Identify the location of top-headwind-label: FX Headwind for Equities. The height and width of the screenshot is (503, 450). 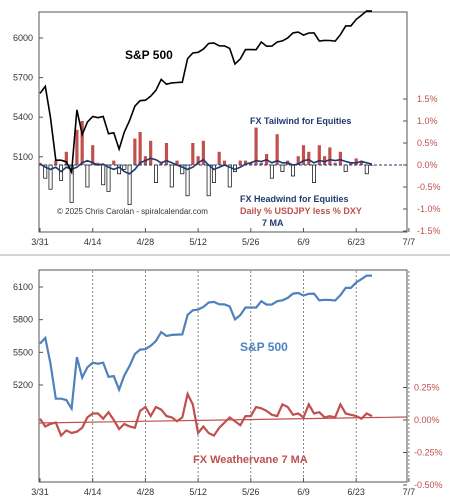
(294, 199).